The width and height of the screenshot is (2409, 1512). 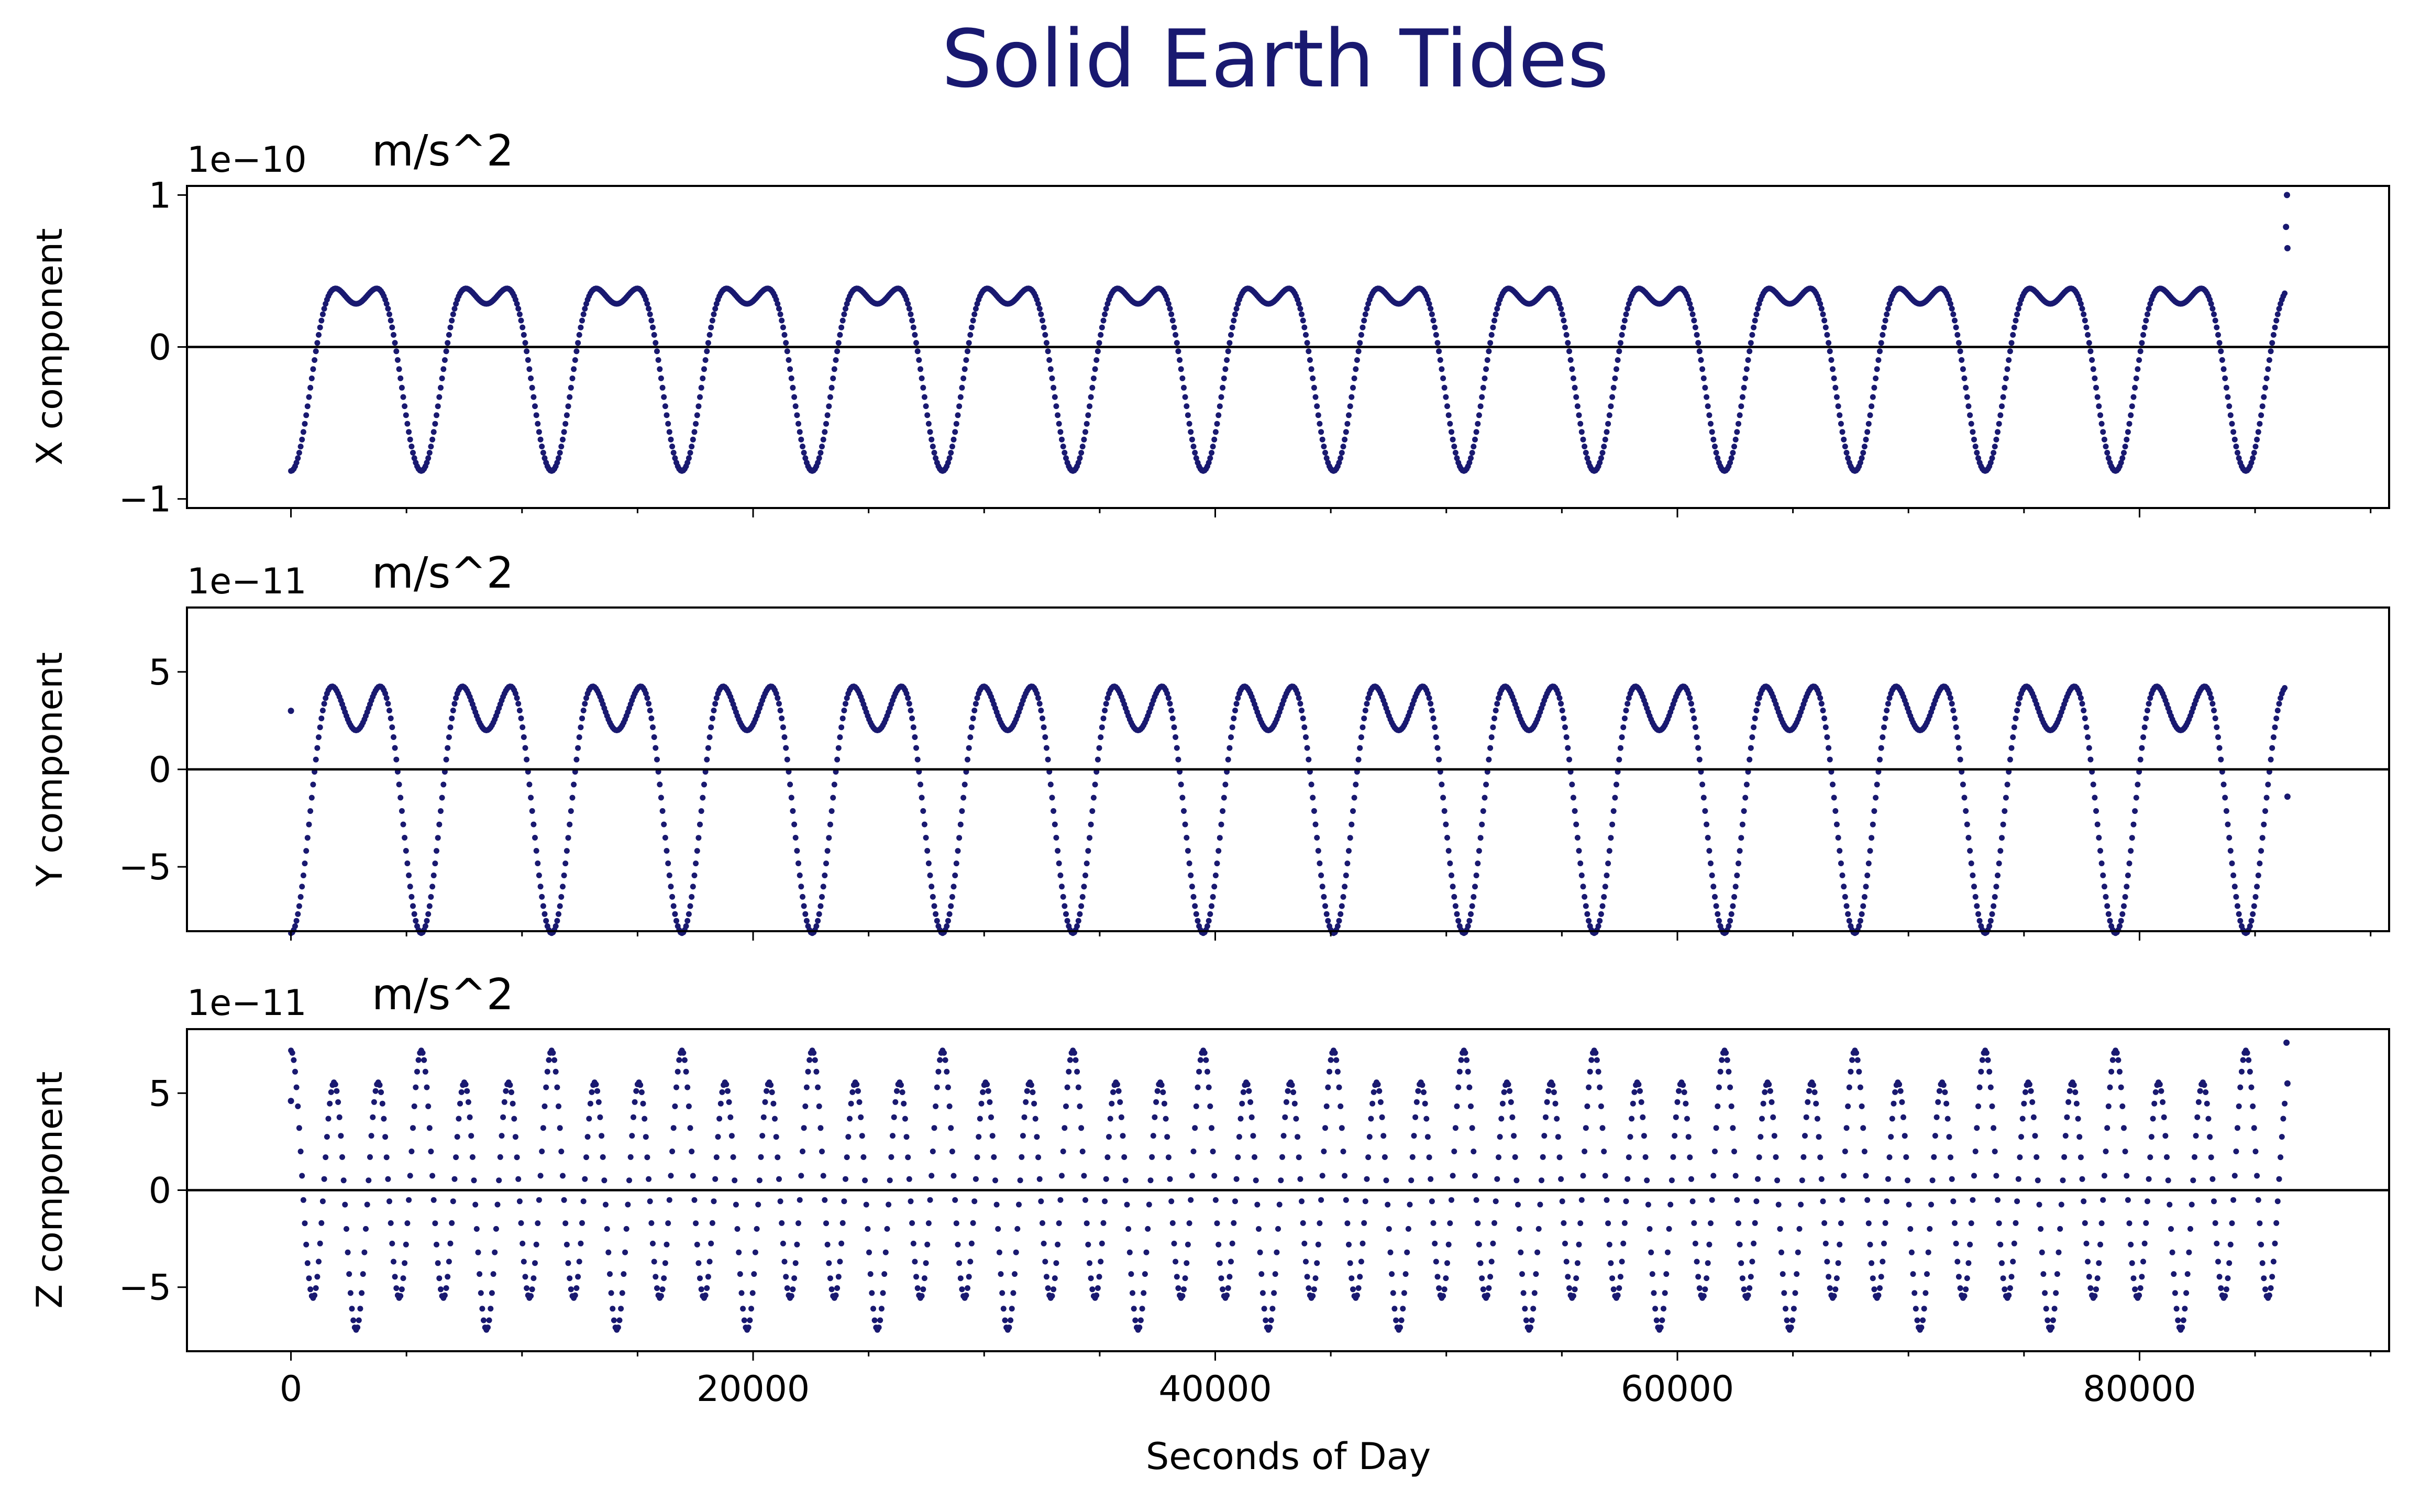 I want to click on panel-z-unit-label: m/s^2, so click(x=443, y=995).